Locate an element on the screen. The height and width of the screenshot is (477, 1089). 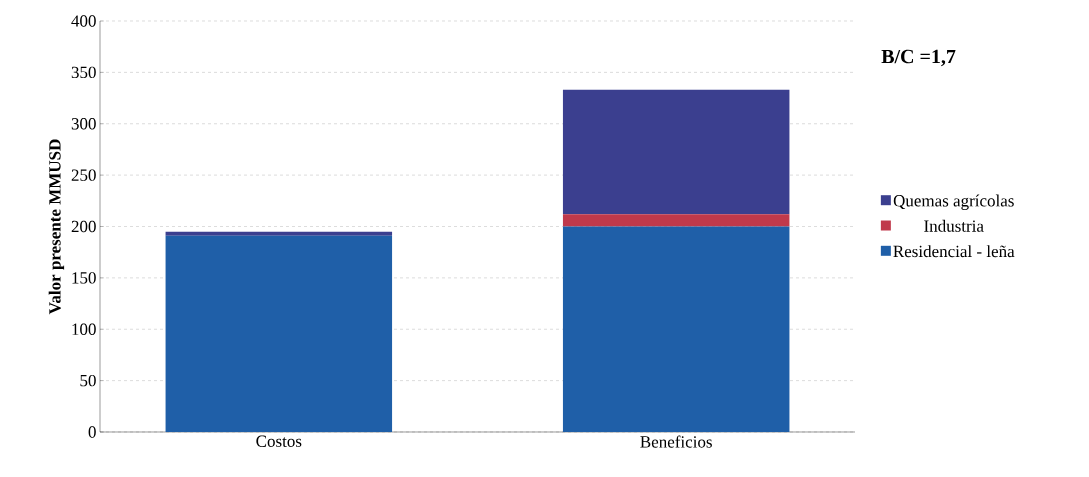
y-tick-label: 300 is located at coordinates (83, 124).